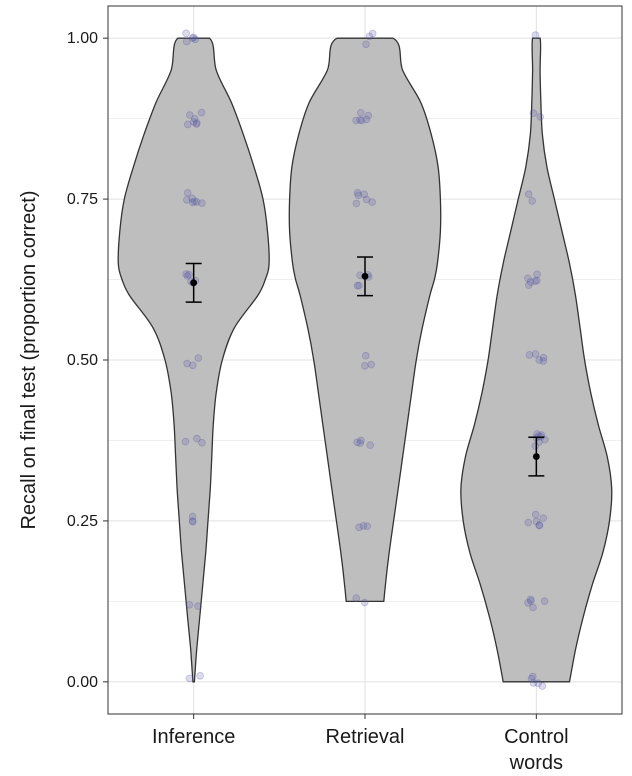 The height and width of the screenshot is (776, 632). Describe the element at coordinates (82, 521) in the screenshot. I see `y-tick-label: 0.25` at that location.